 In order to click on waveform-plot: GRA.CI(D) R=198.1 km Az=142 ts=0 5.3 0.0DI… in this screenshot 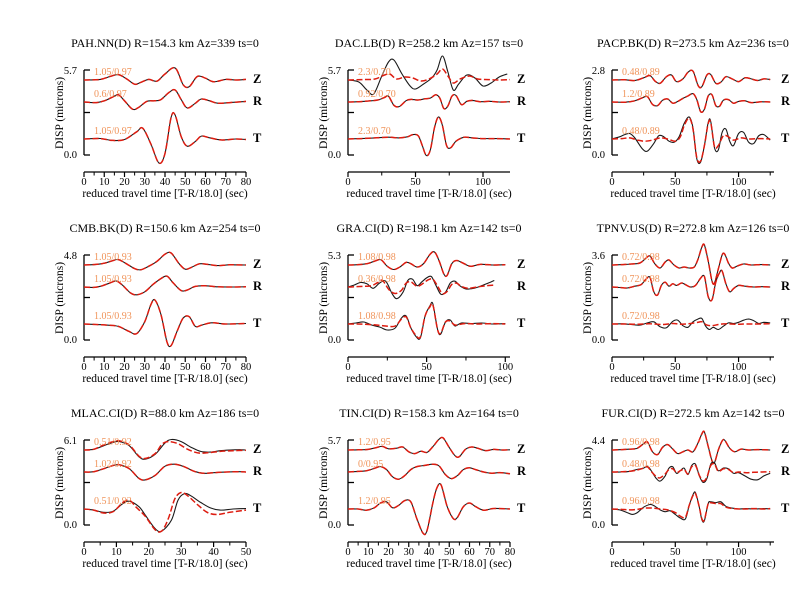, I will do `click(422, 303)`.